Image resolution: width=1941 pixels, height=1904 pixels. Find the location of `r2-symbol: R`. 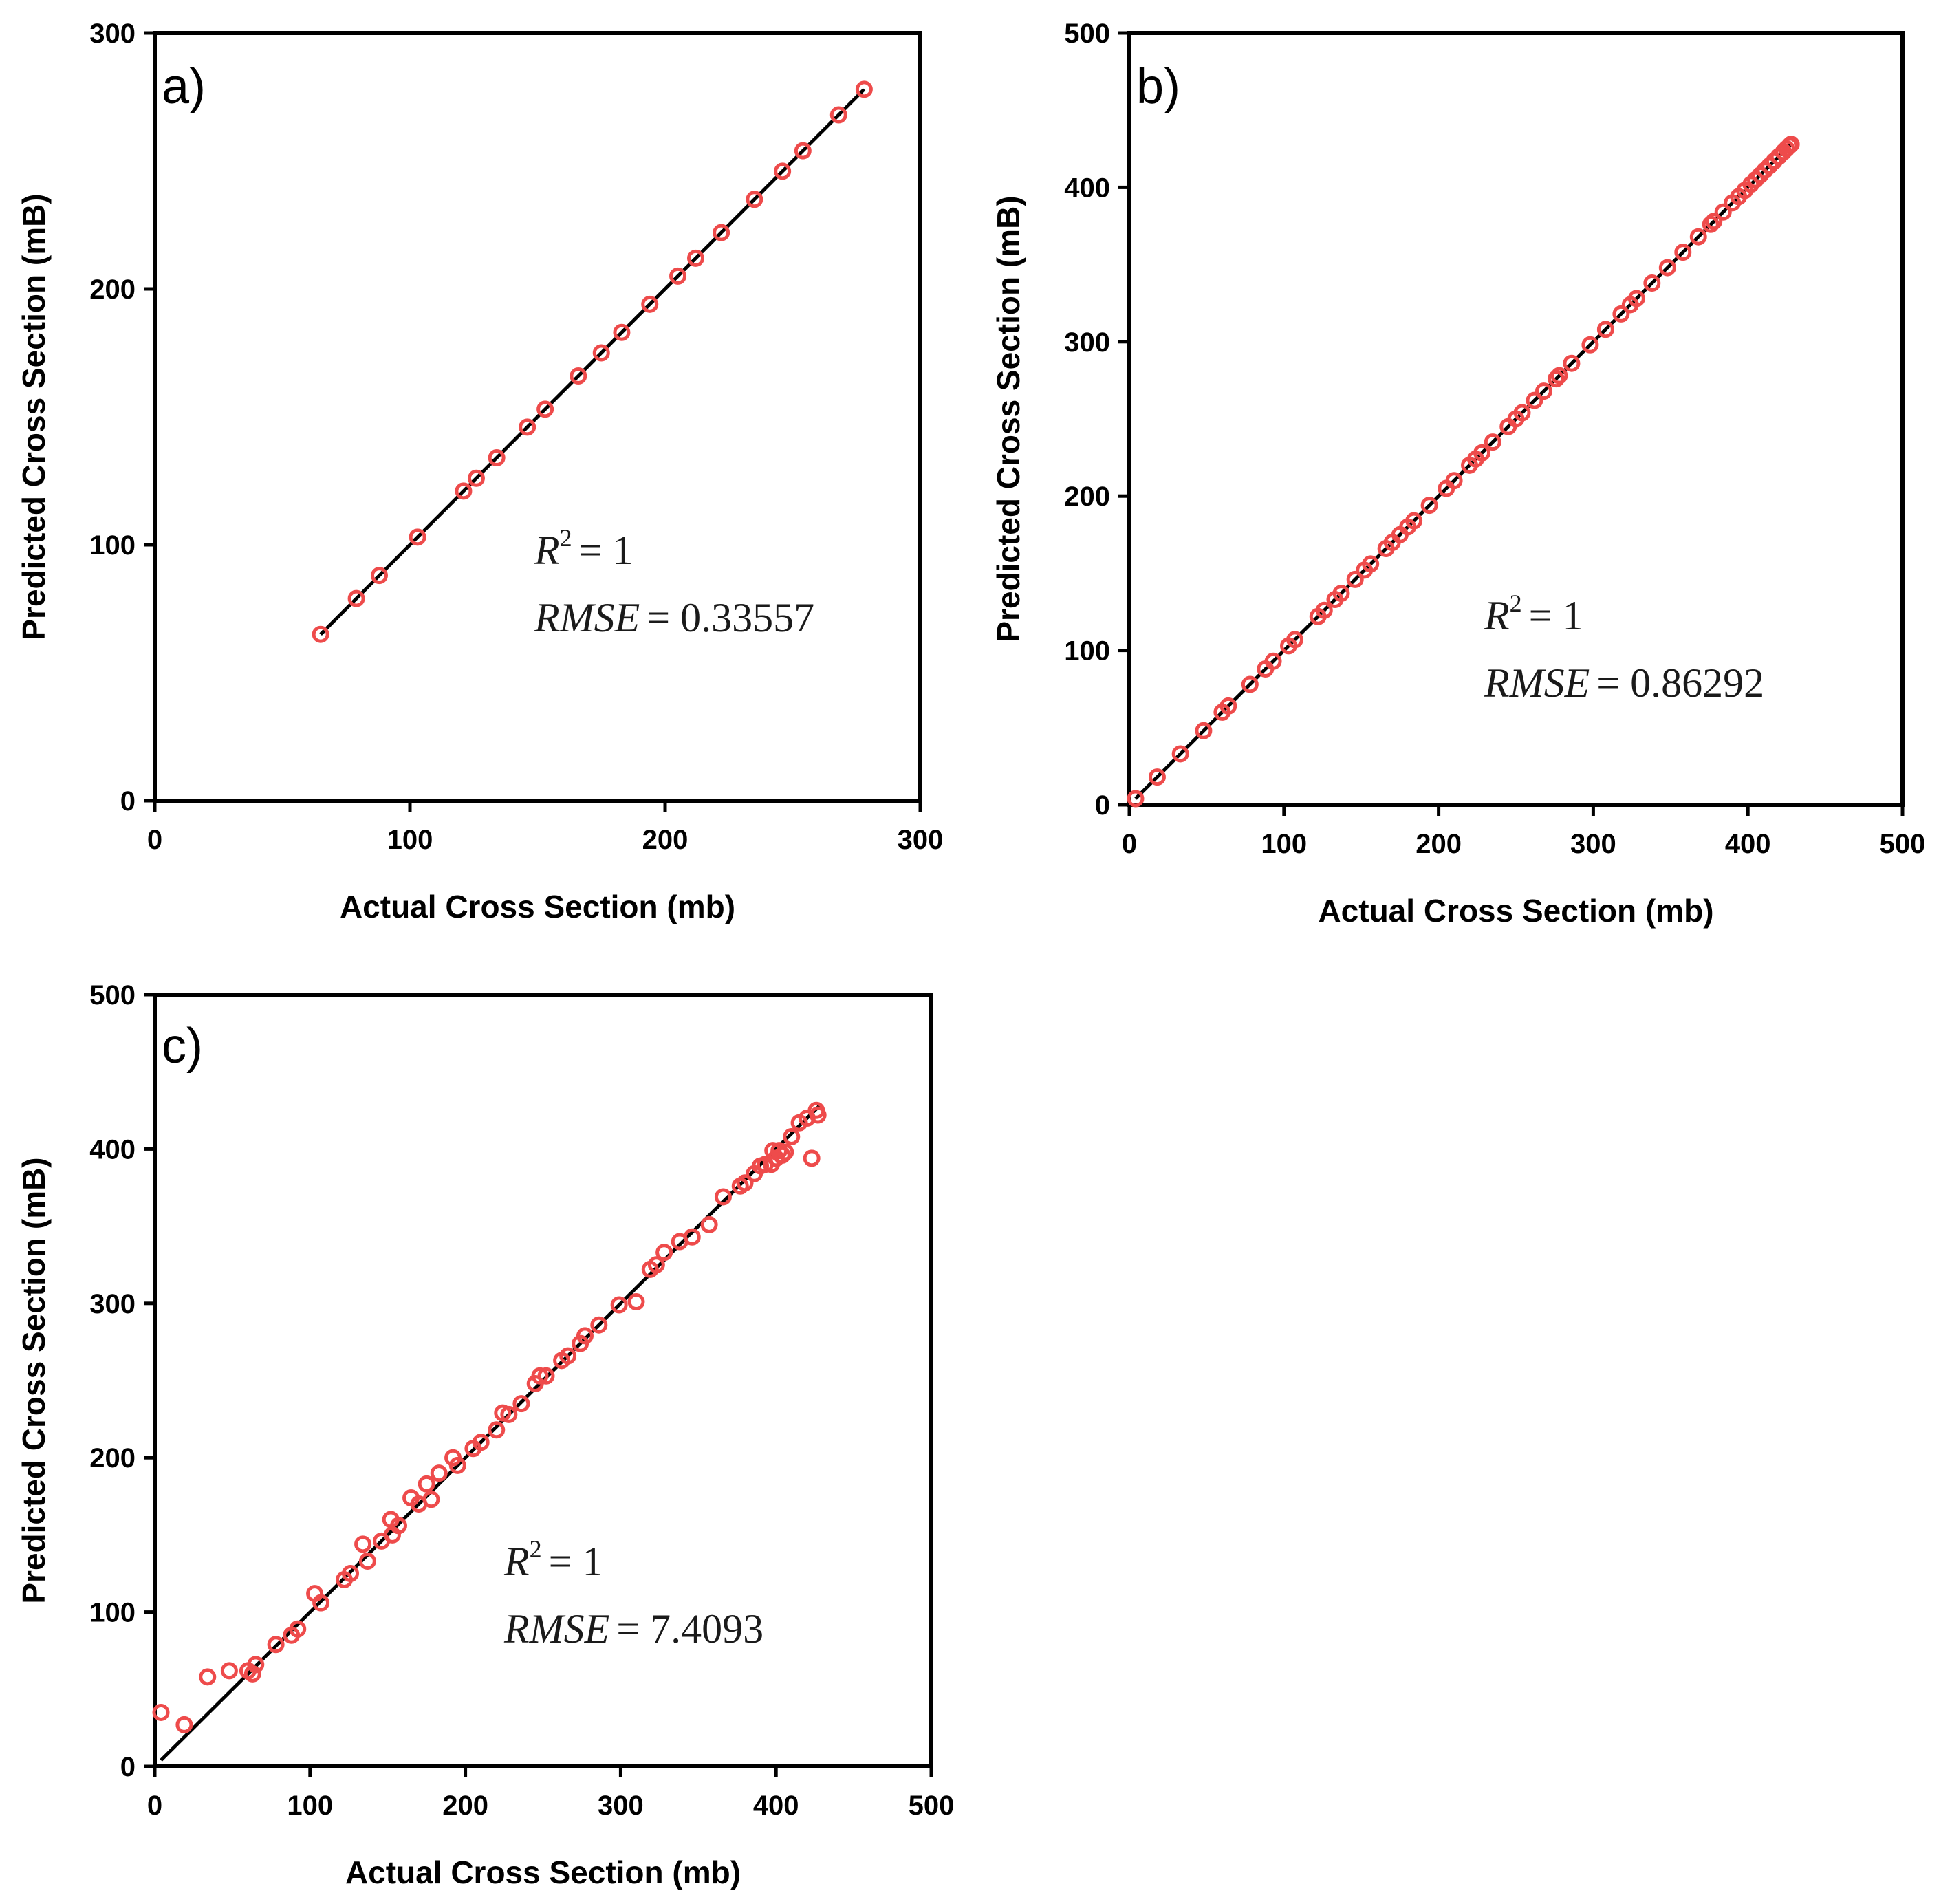

r2-symbol: R is located at coordinates (517, 1562).